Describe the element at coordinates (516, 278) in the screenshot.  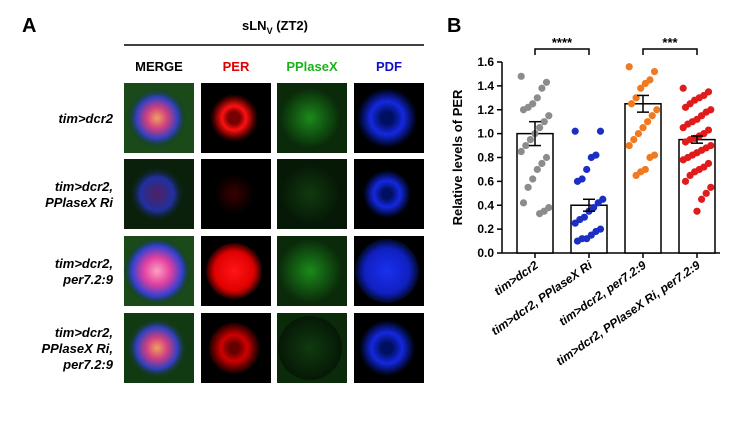
I see `x-tick-label: tim>dcr2` at that location.